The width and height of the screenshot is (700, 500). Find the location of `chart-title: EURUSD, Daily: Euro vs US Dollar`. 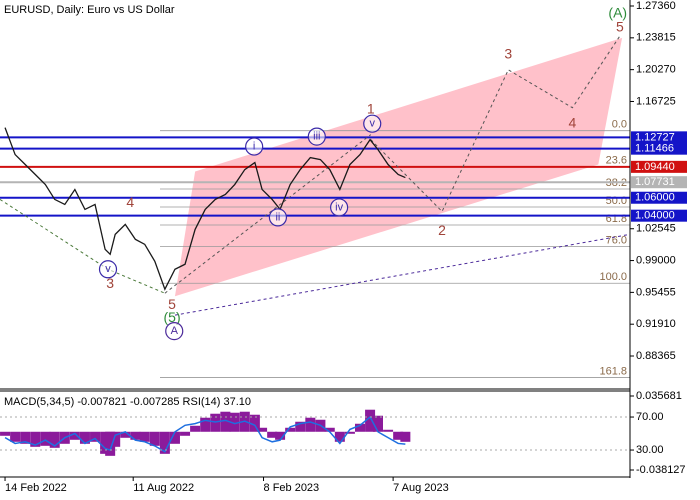

chart-title: EURUSD, Daily: Euro vs US Dollar is located at coordinates (89, 10).